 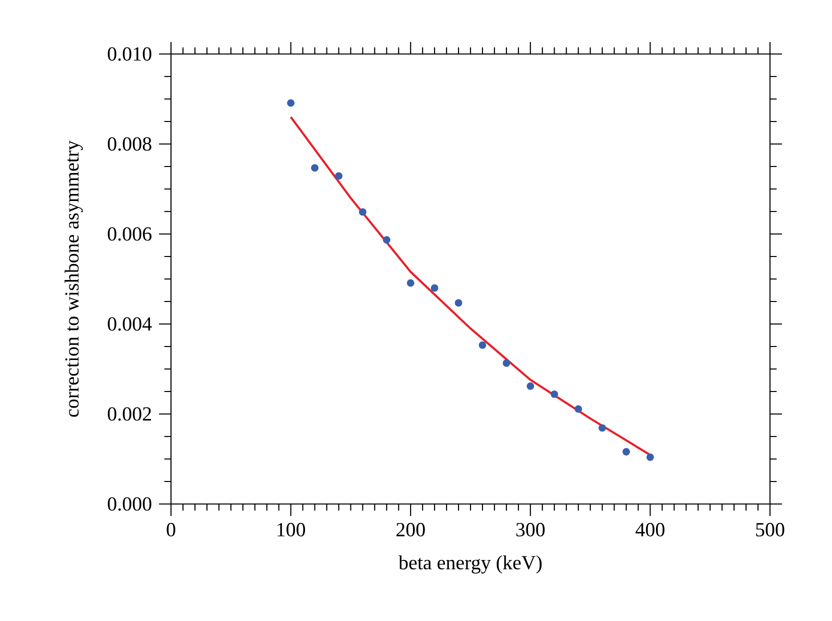 What do you see at coordinates (650, 529) in the screenshot?
I see `x-tick-label: 400` at bounding box center [650, 529].